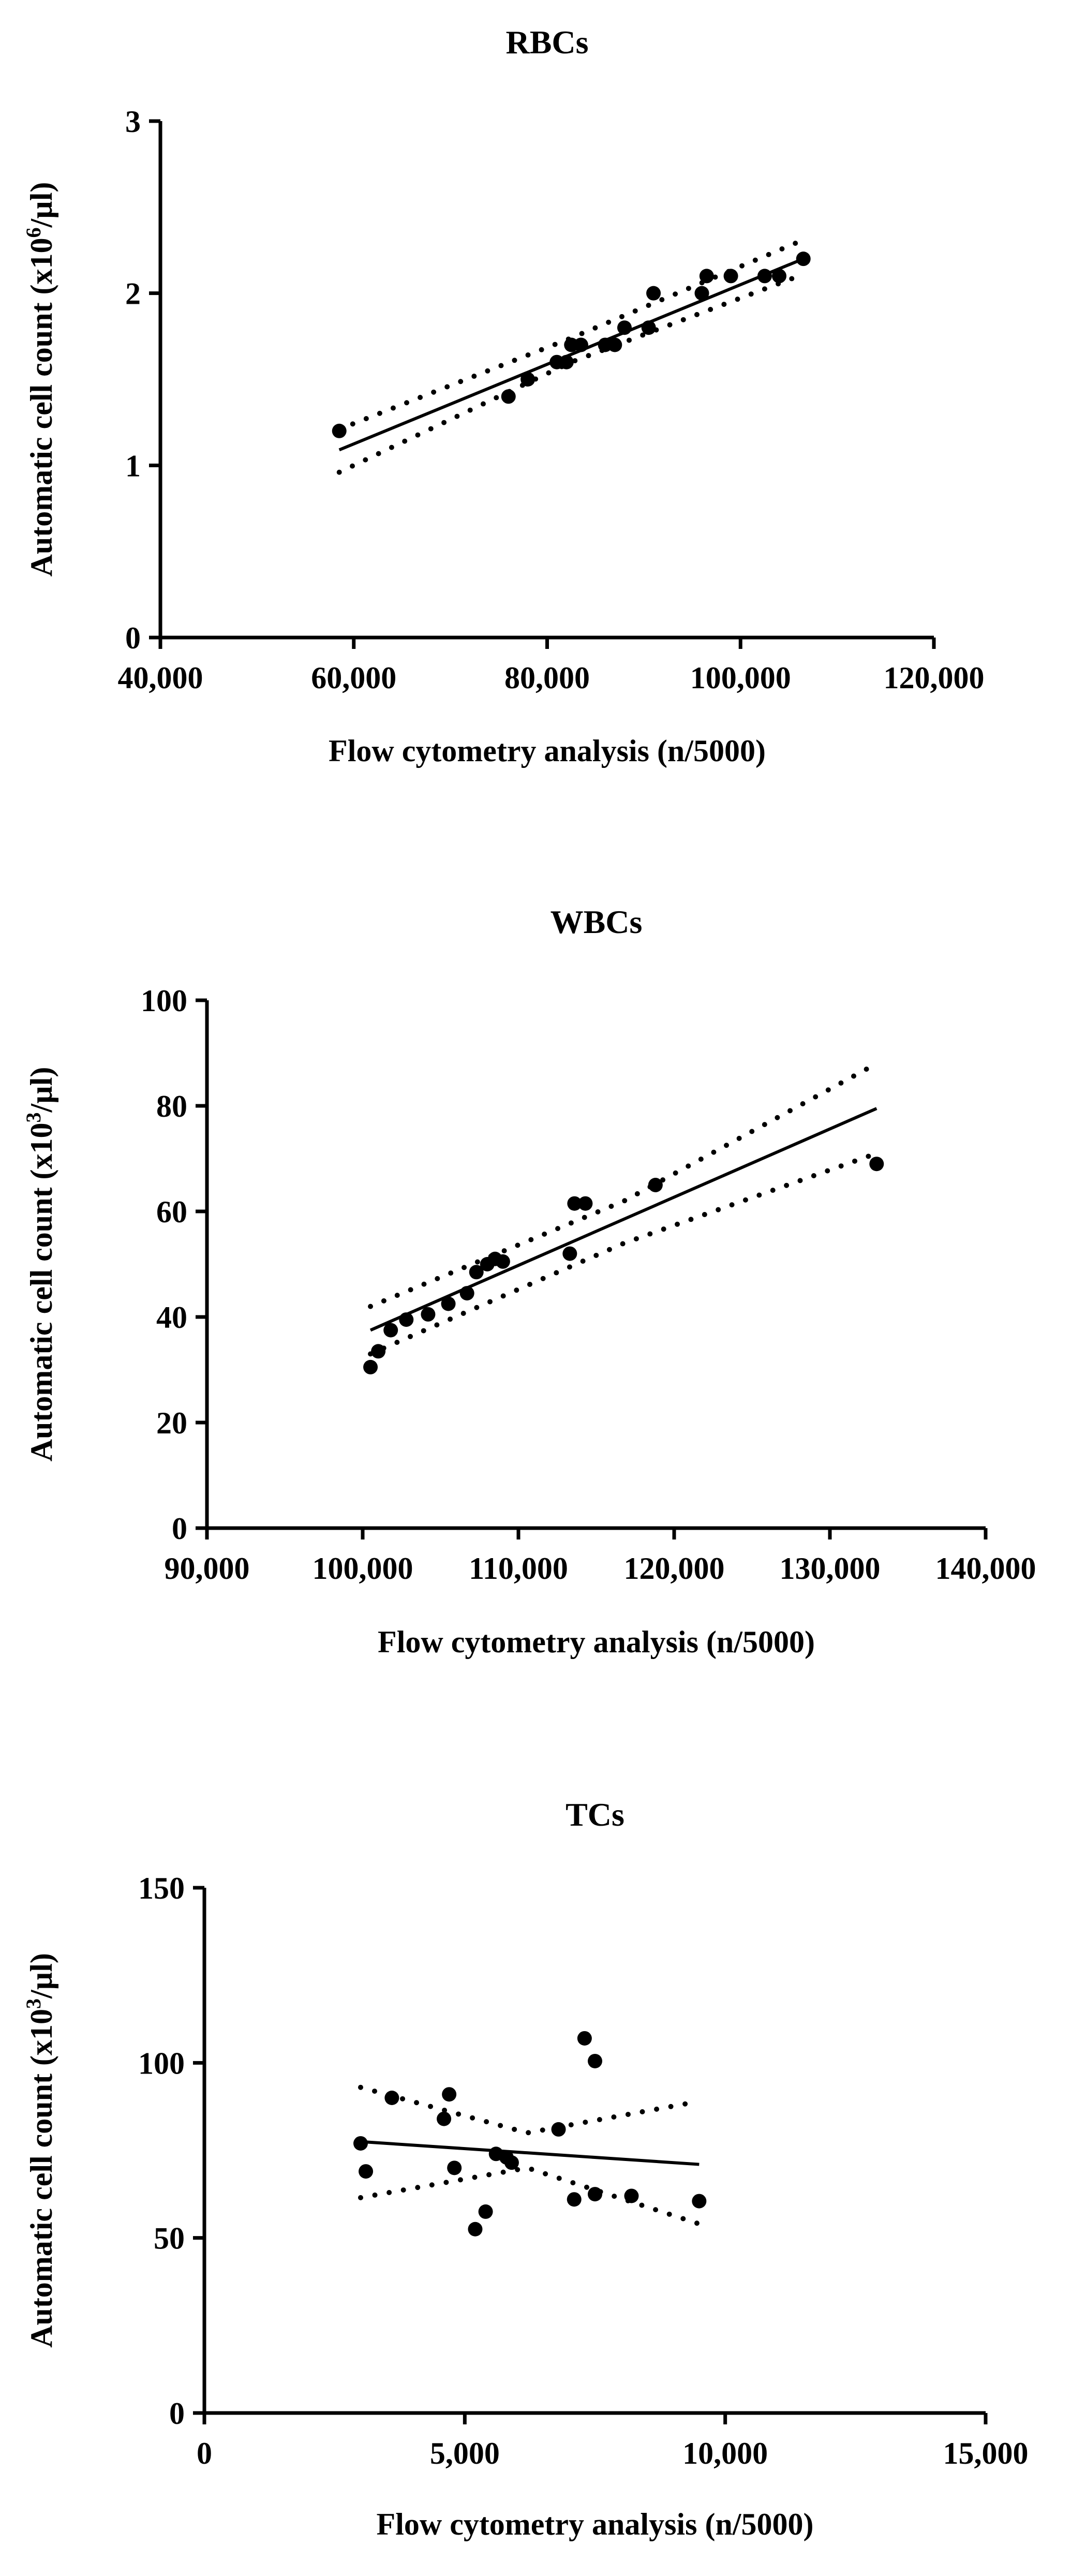  I want to click on y-tick-label: 20, so click(171, 1423).